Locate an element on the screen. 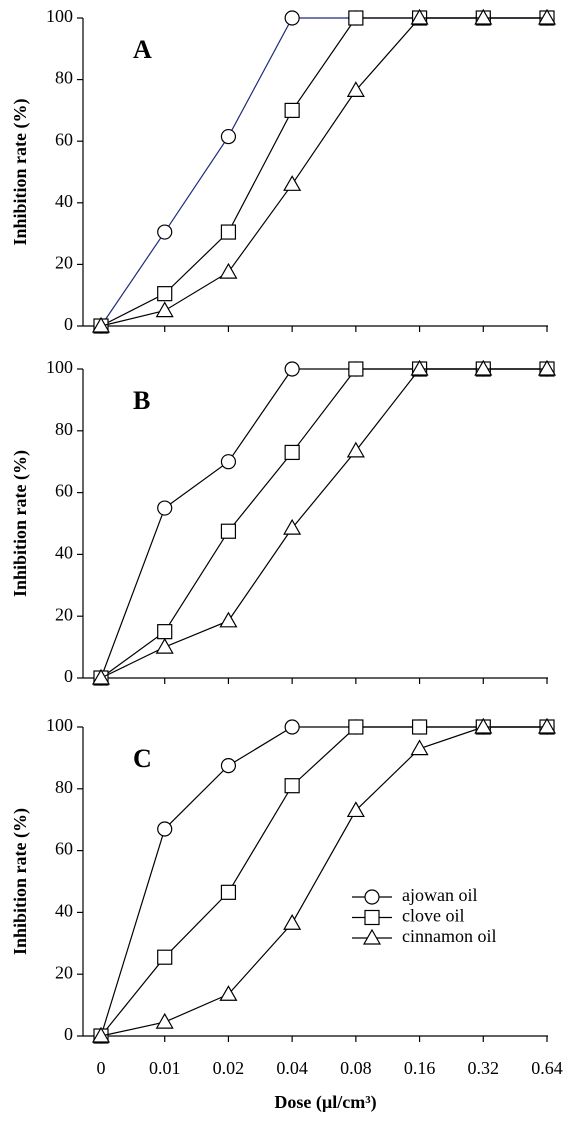 The height and width of the screenshot is (1124, 573). legend-label: clove oil is located at coordinates (433, 916).